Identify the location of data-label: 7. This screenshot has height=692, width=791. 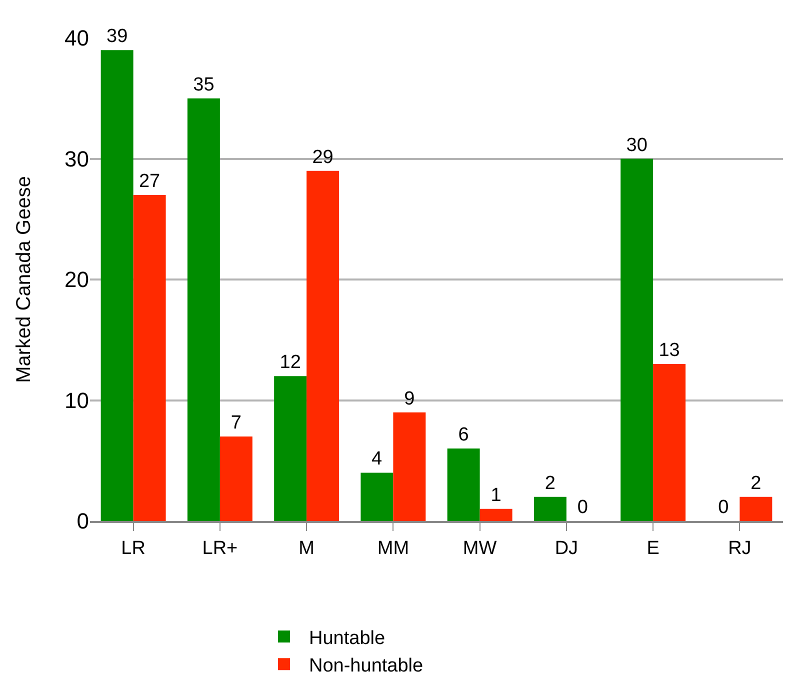
(236, 423).